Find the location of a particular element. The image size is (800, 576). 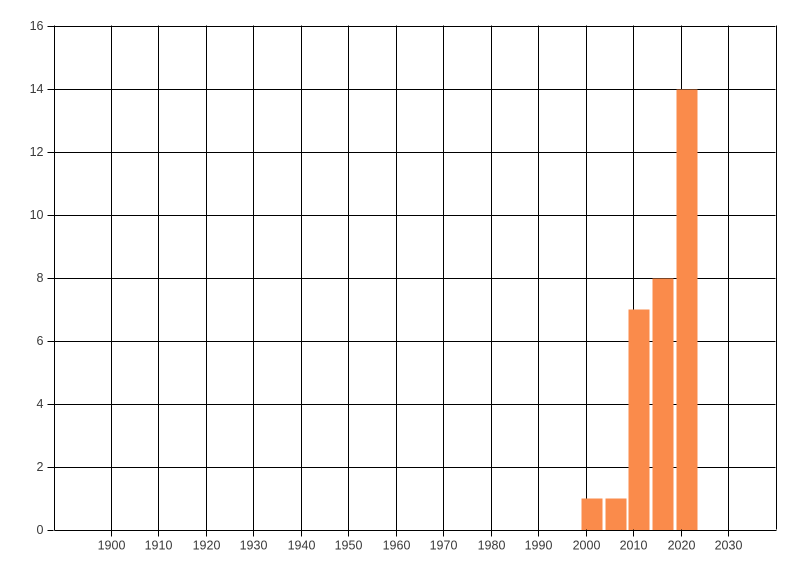

x-axis-tick-label: 1920 is located at coordinates (207, 545).